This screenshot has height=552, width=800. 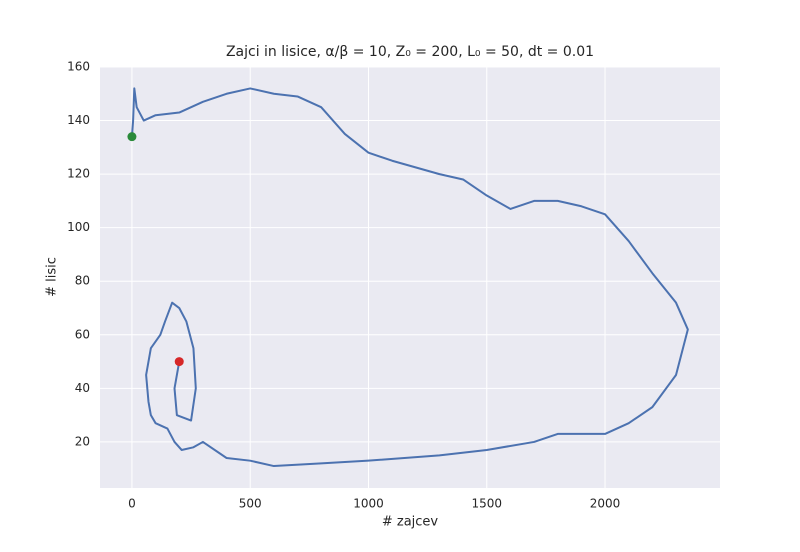 I want to click on y-axis-label: # lisic, so click(x=52, y=277).